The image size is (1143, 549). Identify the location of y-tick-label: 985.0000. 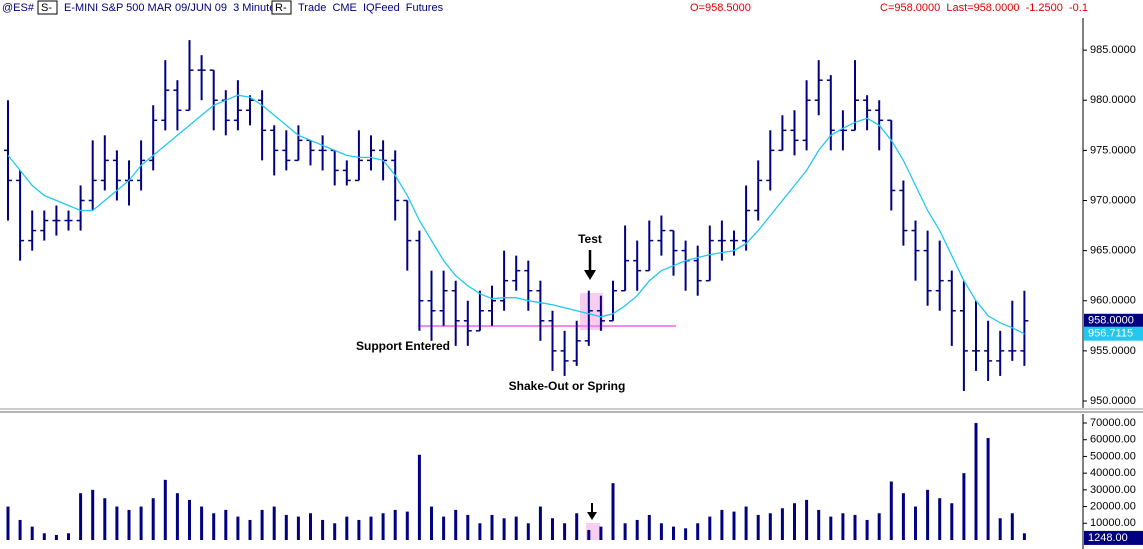
(1113, 50).